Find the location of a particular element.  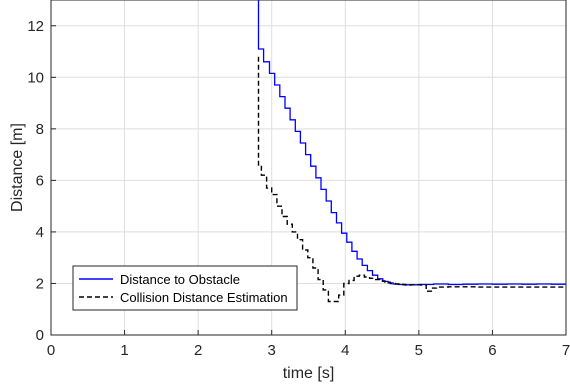

legend-box is located at coordinates (185, 288).